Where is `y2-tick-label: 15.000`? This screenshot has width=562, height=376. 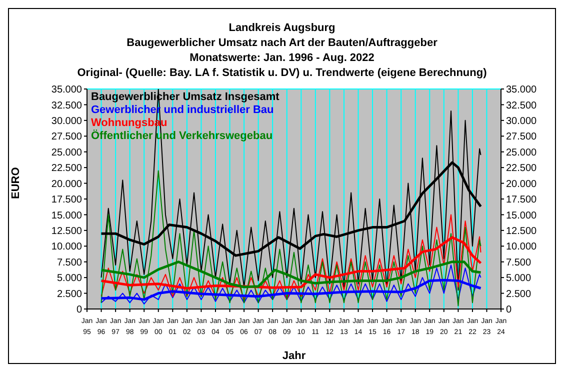
y2-tick-label: 15.000 is located at coordinates (522, 216).